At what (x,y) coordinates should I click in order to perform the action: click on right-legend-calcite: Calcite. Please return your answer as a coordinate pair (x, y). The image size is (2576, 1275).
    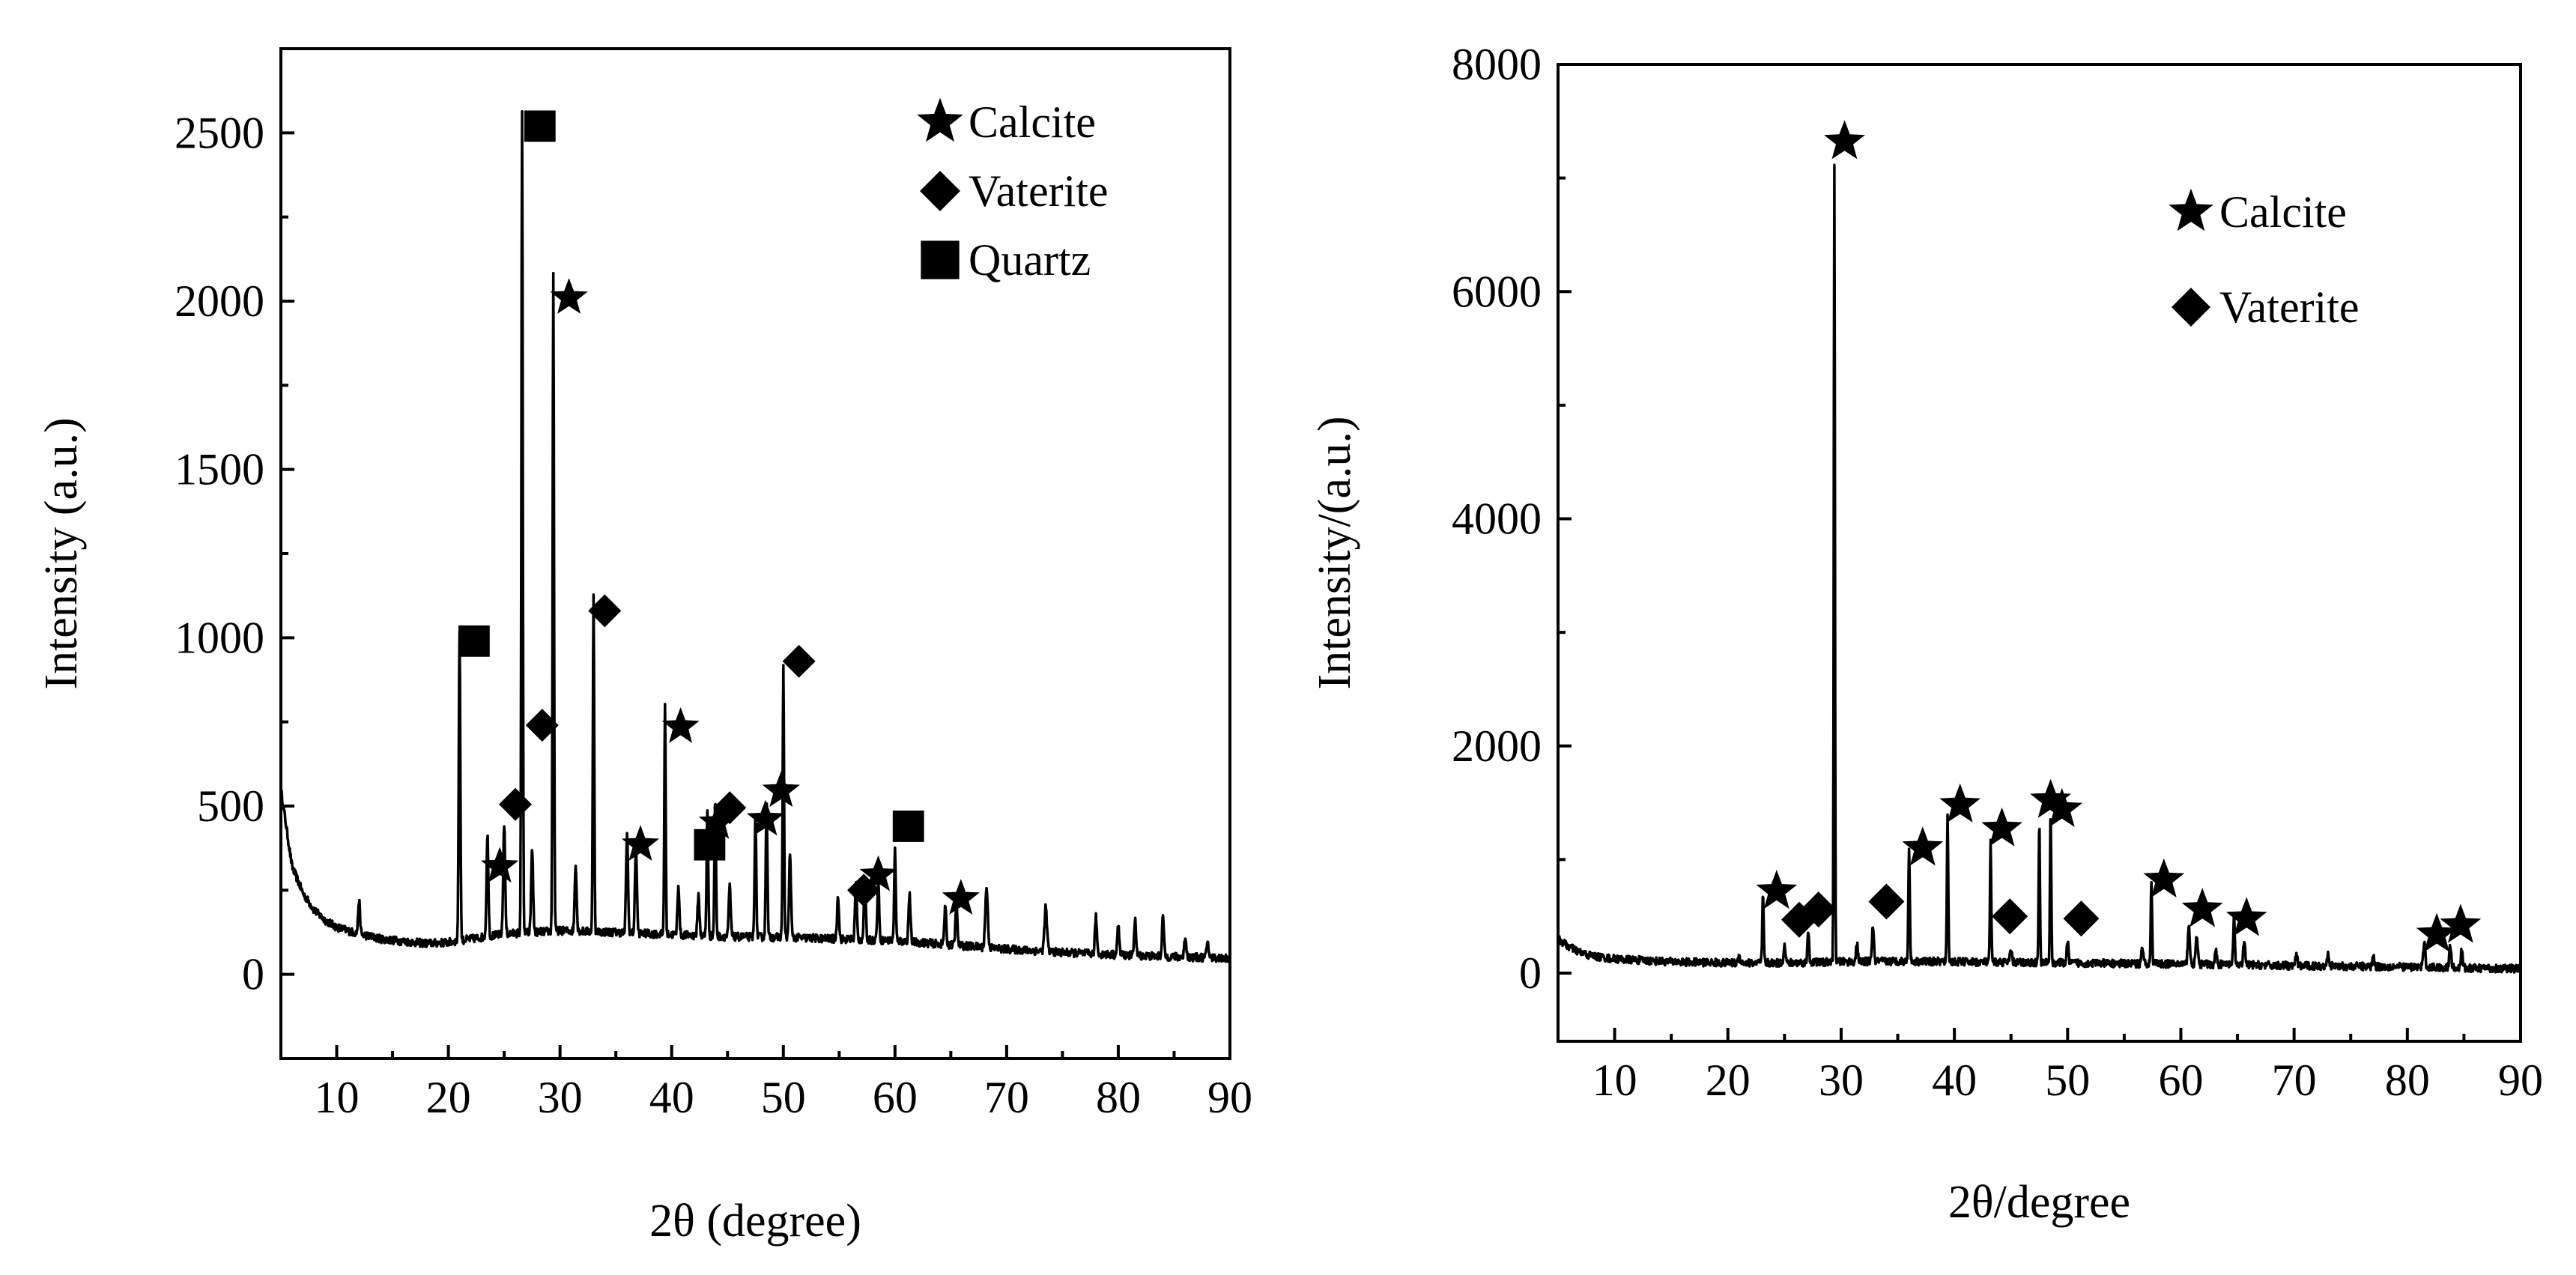
    Looking at the image, I should click on (2258, 212).